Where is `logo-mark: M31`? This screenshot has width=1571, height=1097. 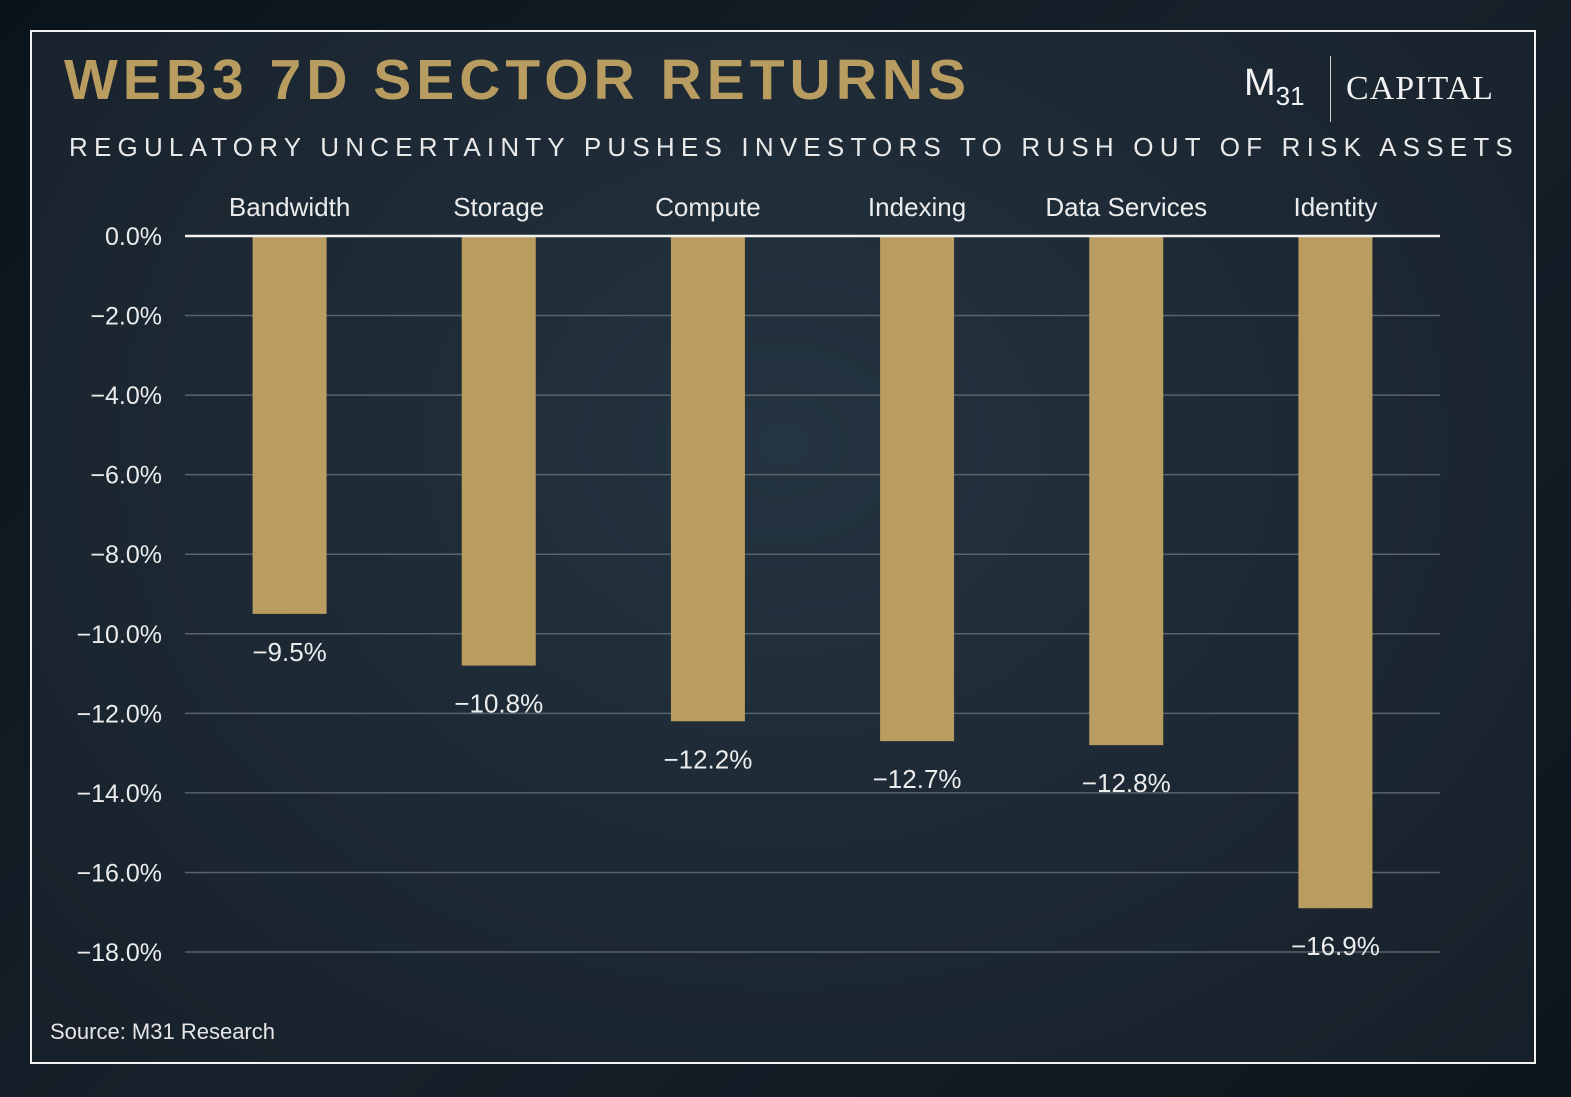
logo-mark: M31 is located at coordinates (1274, 86).